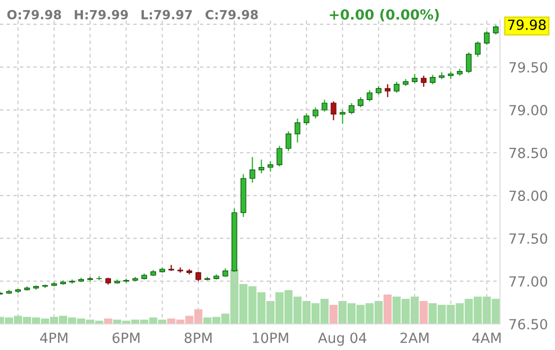  I want to click on y-tick-label: 78.50, so click(528, 153).